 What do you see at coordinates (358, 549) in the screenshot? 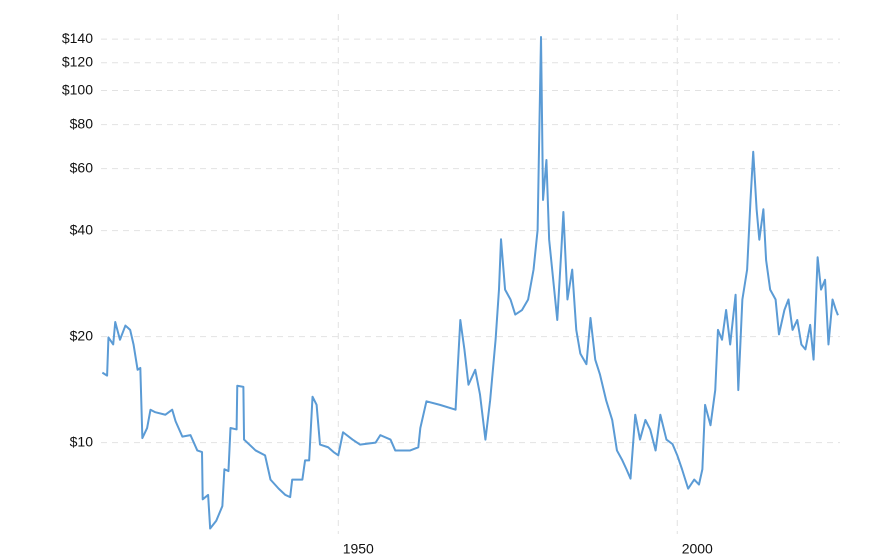
I see `x-tick-label: 1950` at bounding box center [358, 549].